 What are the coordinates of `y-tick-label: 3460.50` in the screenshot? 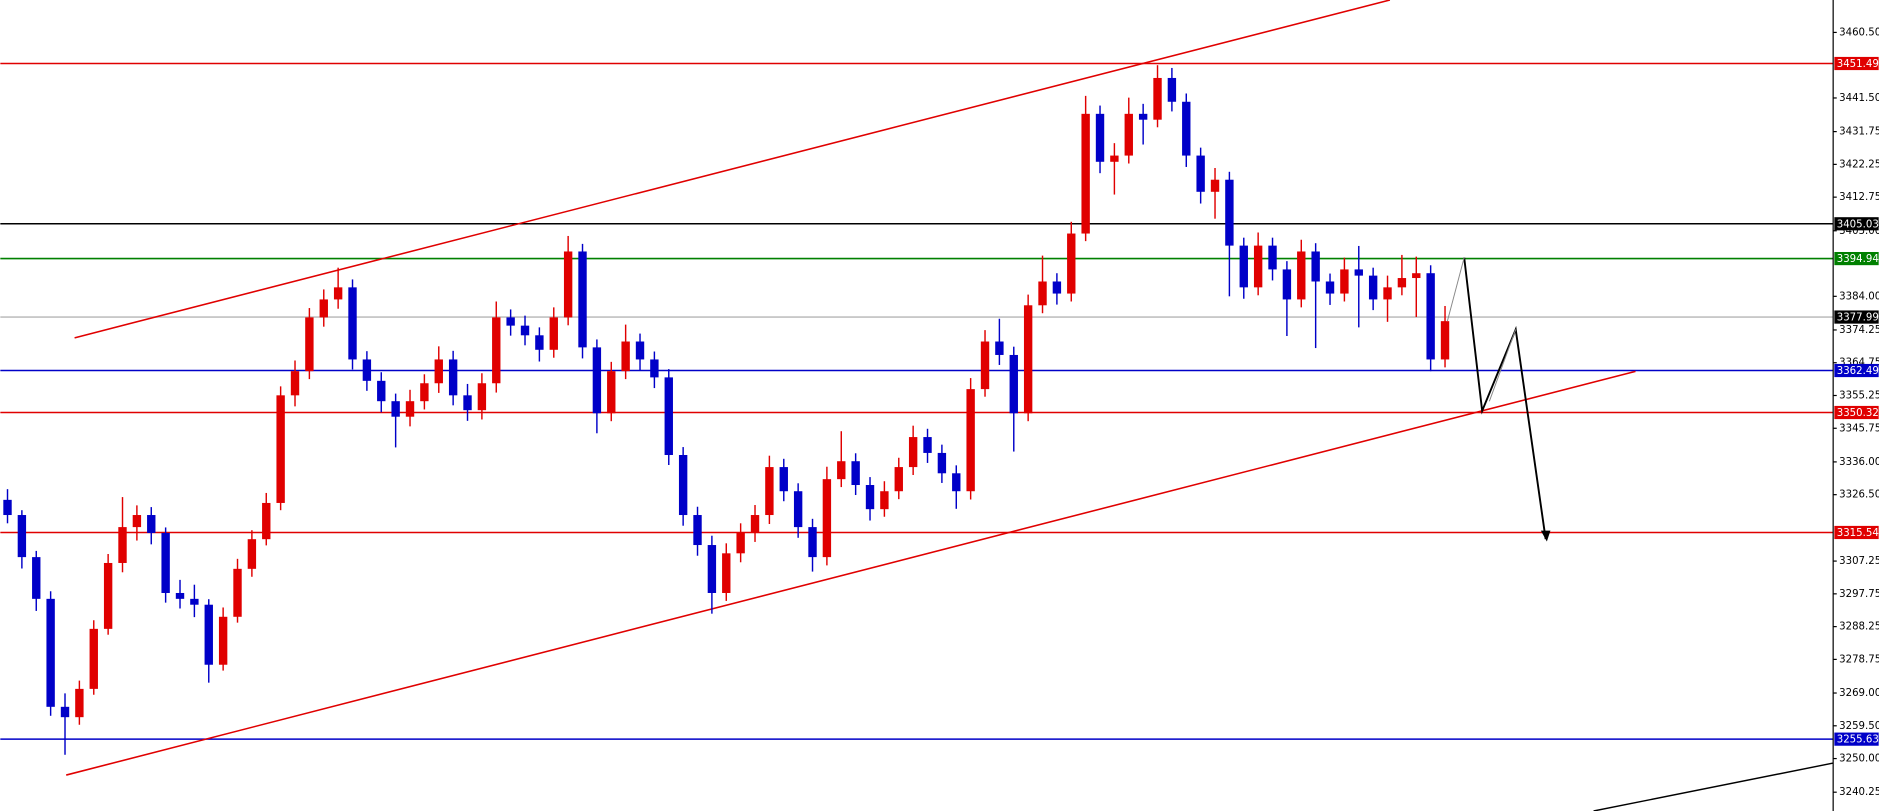 It's located at (1859, 32).